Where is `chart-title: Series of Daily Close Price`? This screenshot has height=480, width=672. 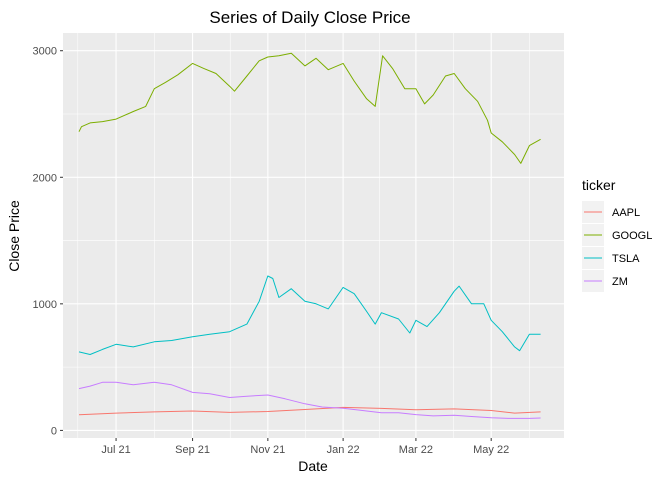
chart-title: Series of Daily Close Price is located at coordinates (309, 17).